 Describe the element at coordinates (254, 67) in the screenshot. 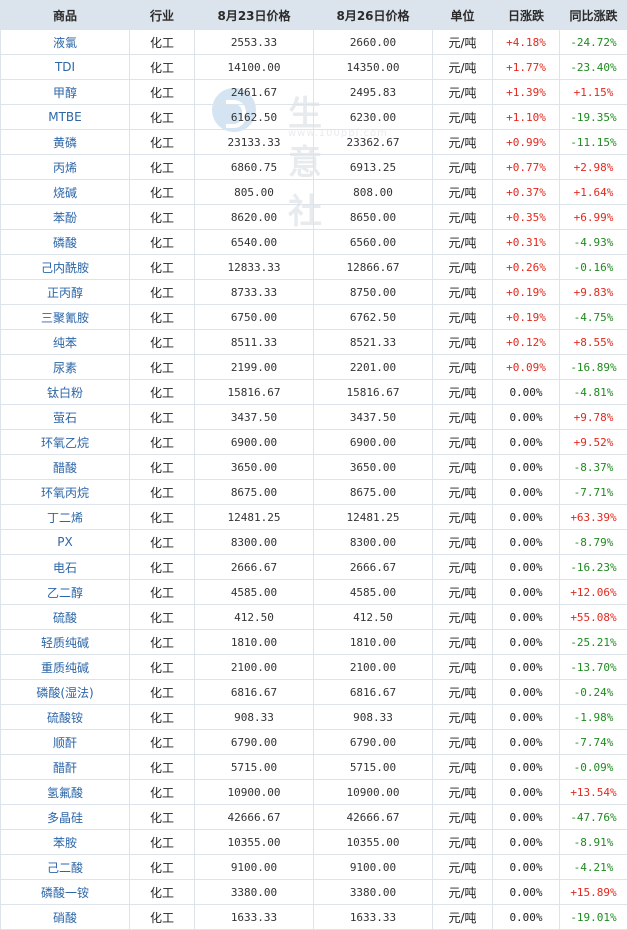

I see `price-aug23-cell: 14100.00` at that location.